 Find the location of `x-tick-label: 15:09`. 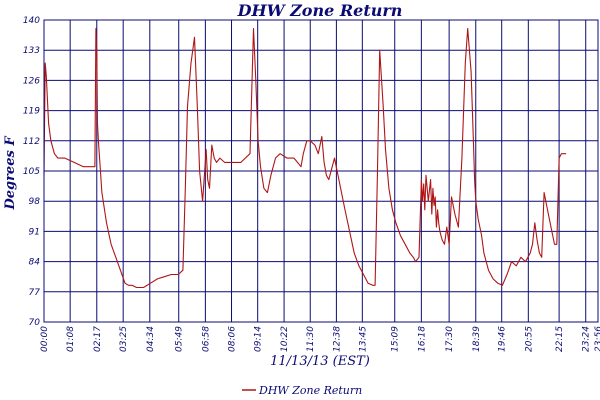

x-tick-label: 15:09 is located at coordinates (396, 339).